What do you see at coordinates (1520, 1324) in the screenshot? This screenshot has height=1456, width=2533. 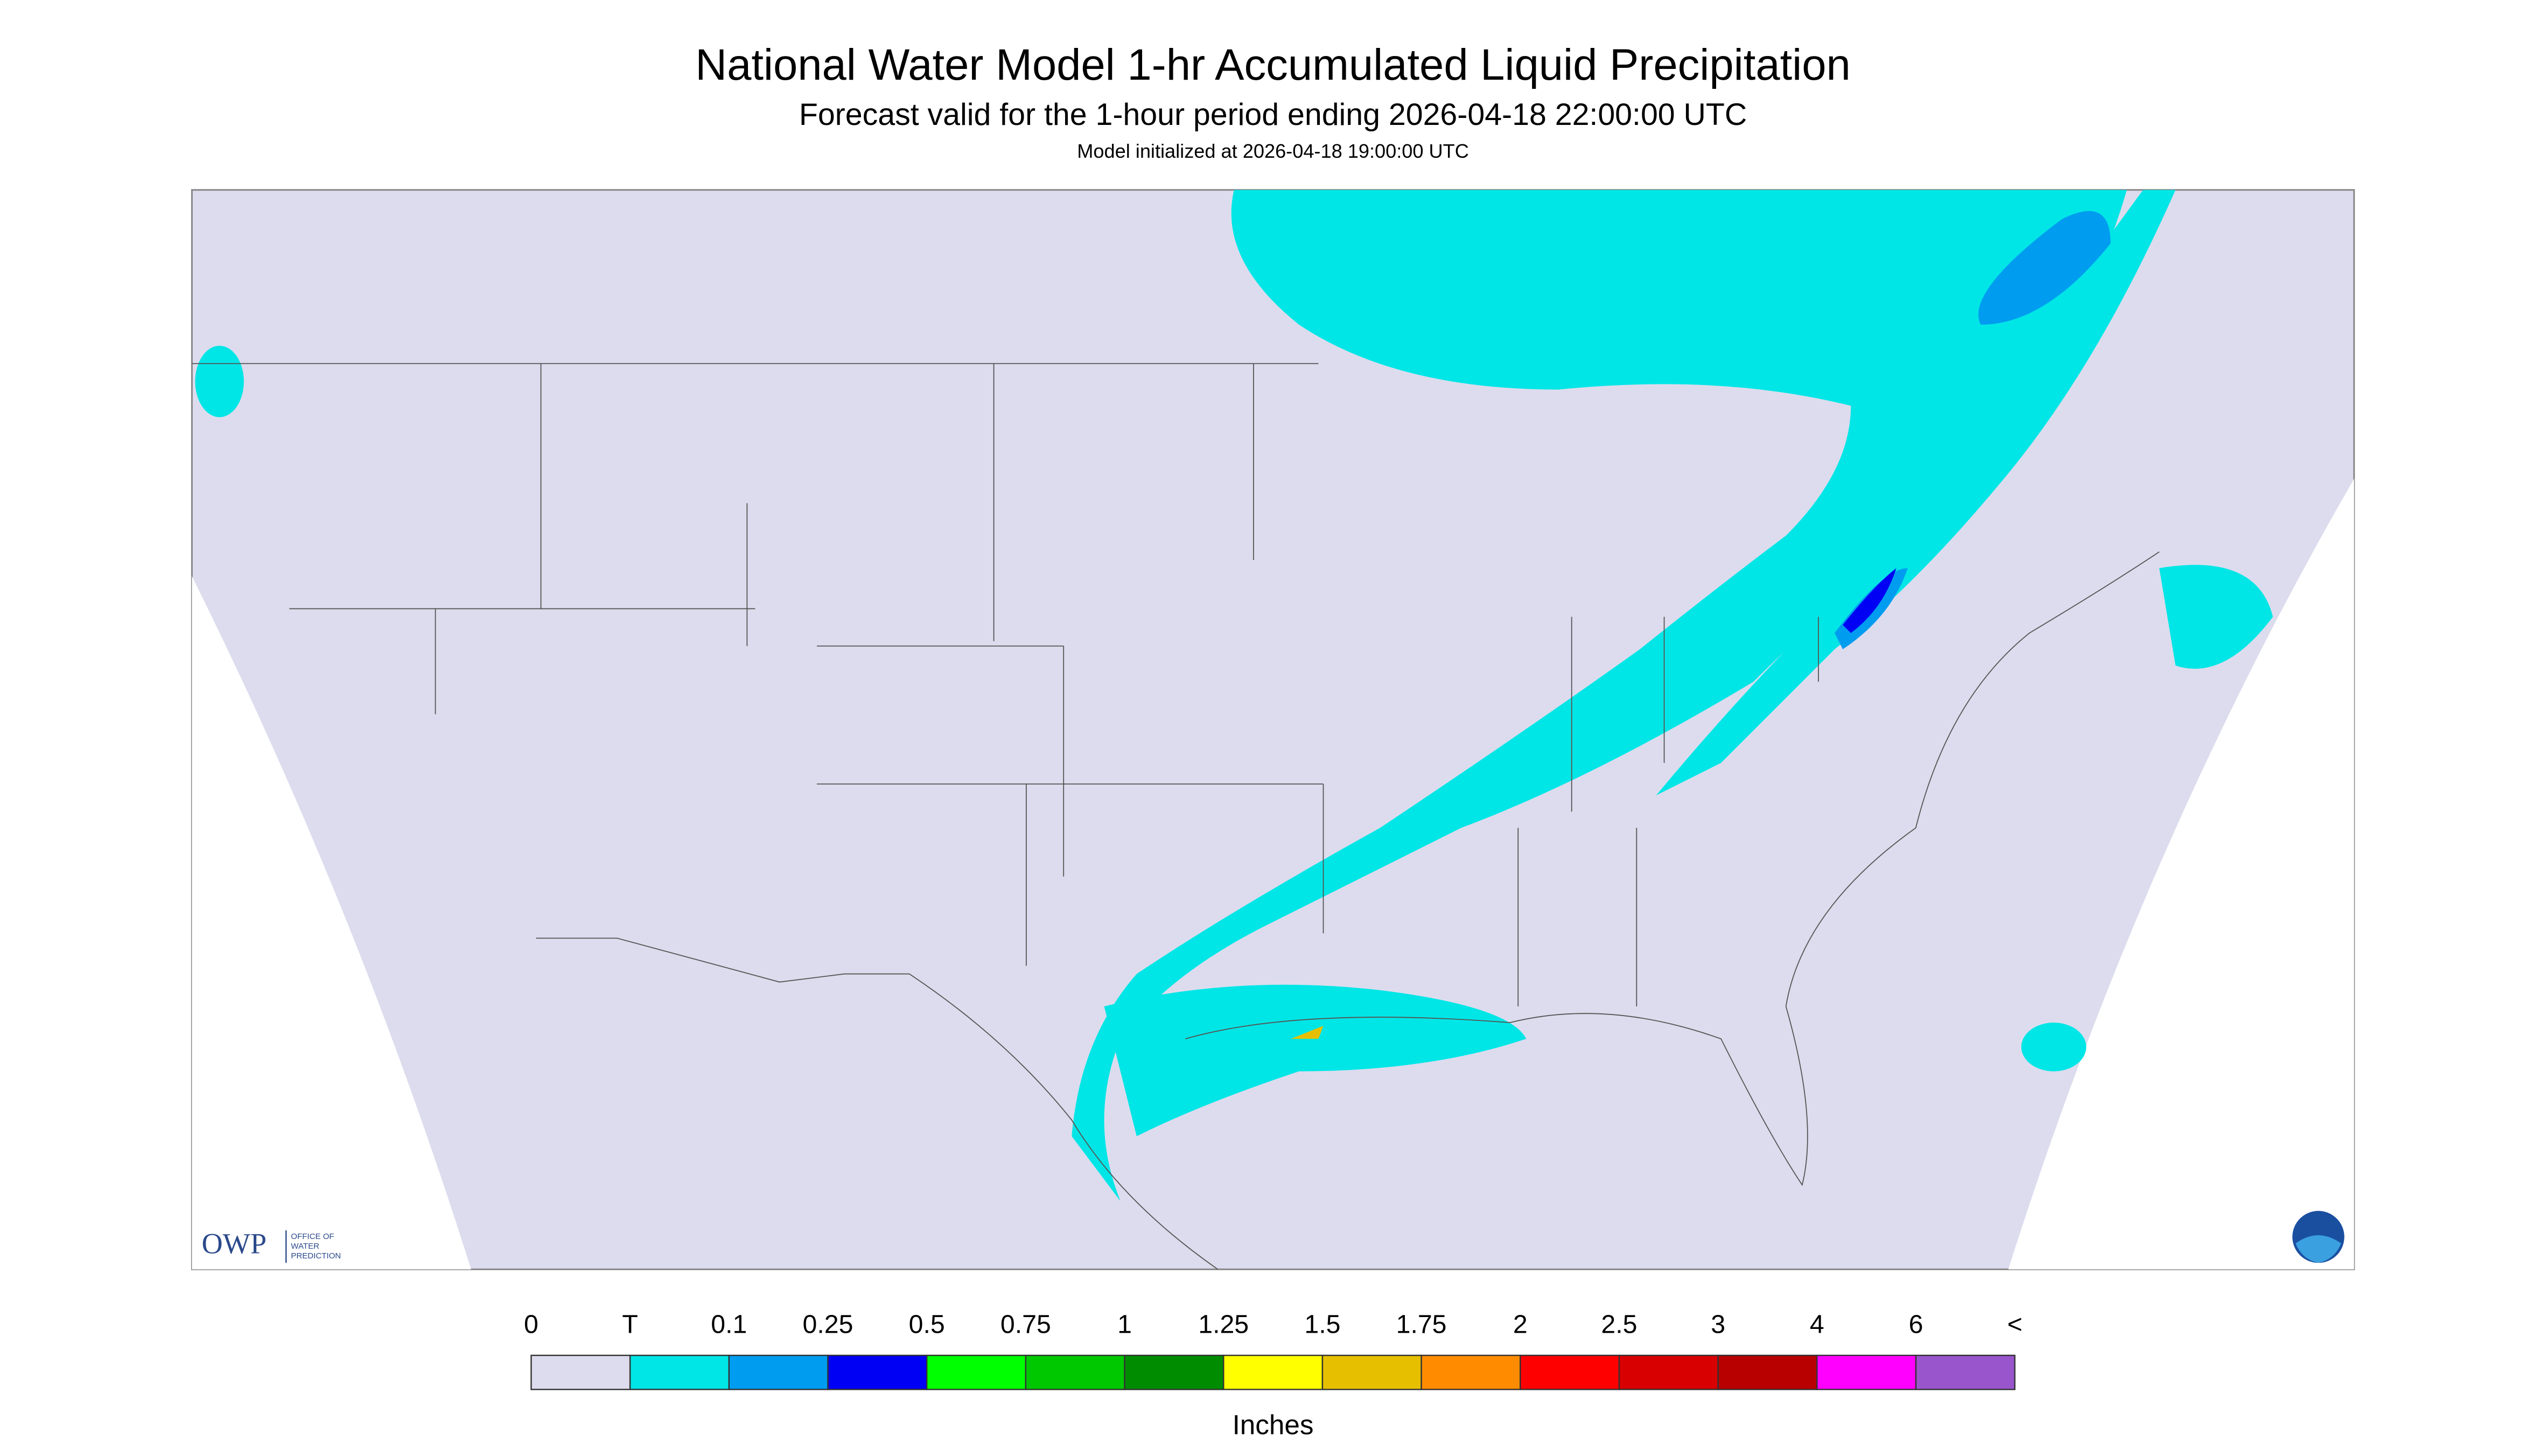 I see `legend-label: 2` at bounding box center [1520, 1324].